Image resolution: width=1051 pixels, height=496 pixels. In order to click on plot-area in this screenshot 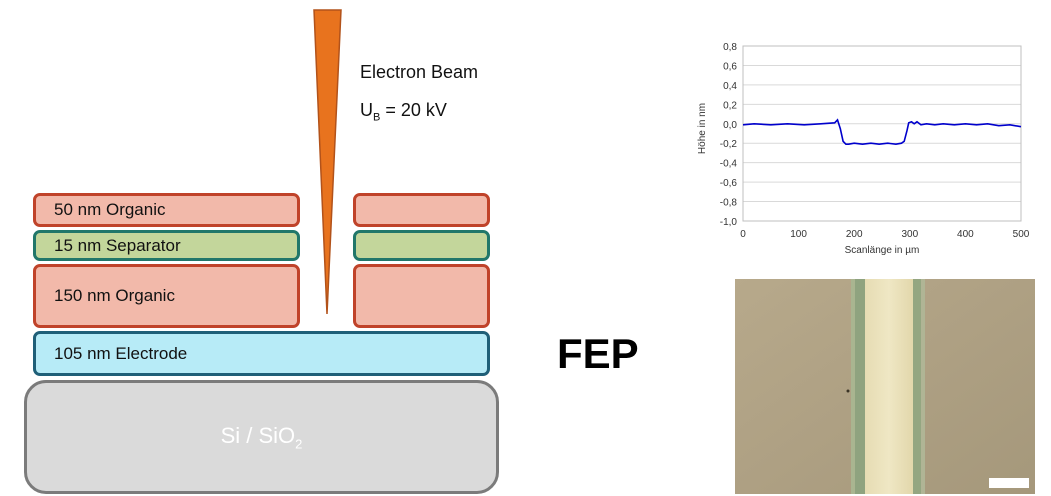, I will do `click(882, 133)`.